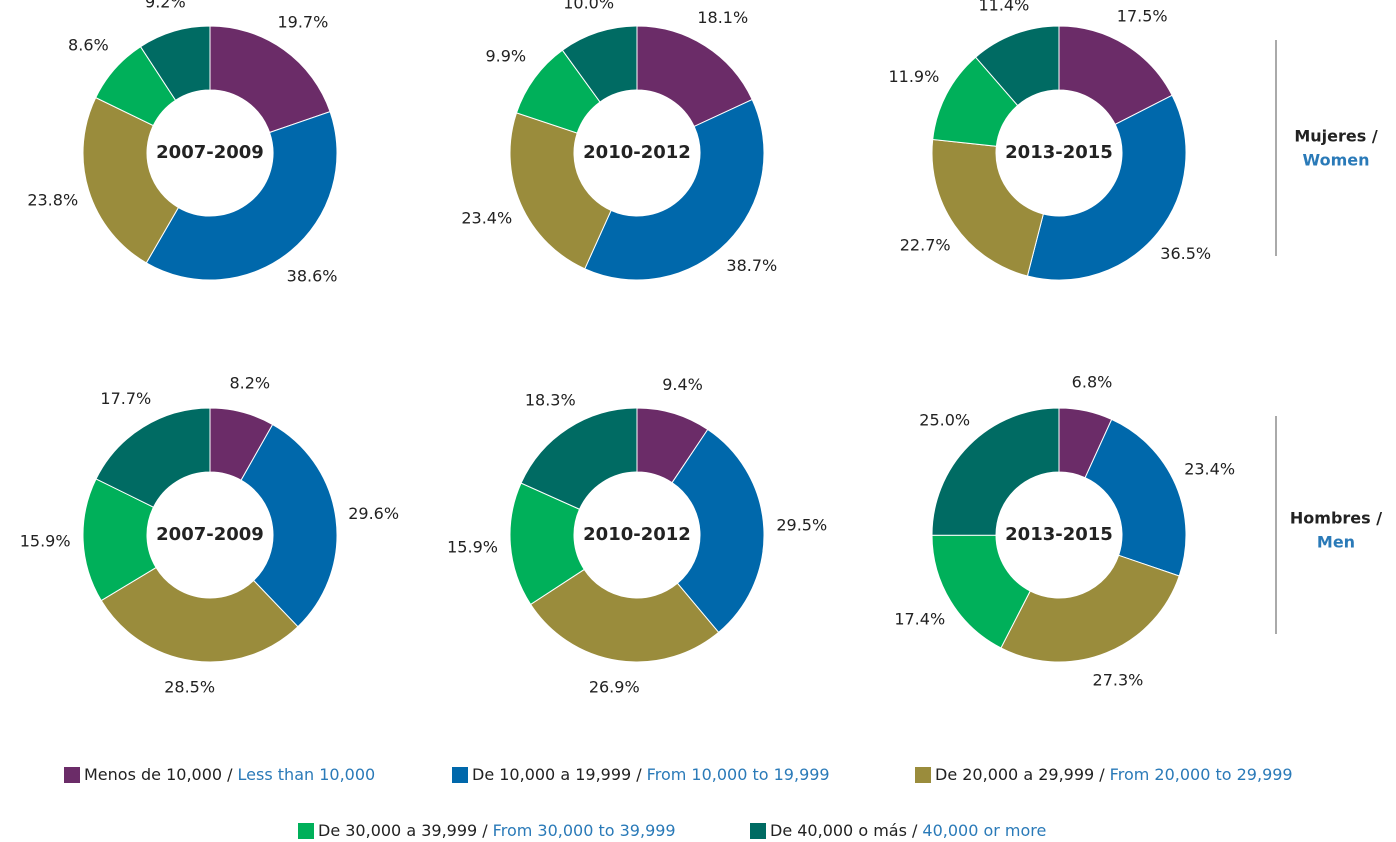 This screenshot has width=1396, height=842. What do you see at coordinates (1336, 160) in the screenshot?
I see `row-label: Women` at bounding box center [1336, 160].